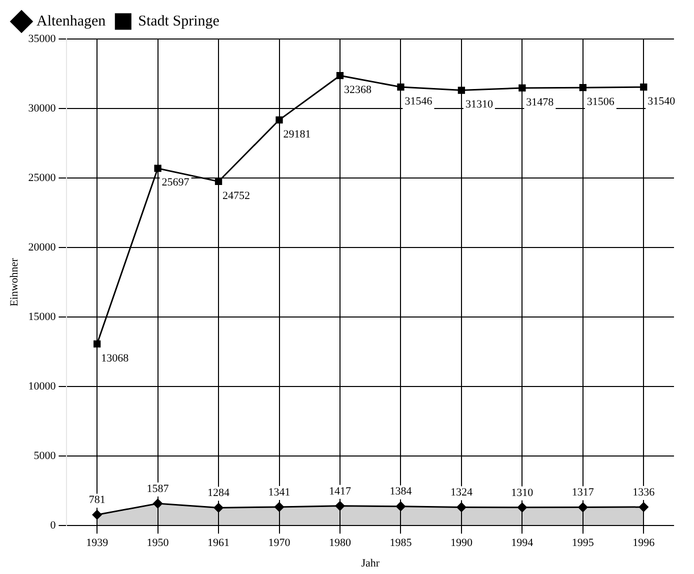 The image size is (694, 574). What do you see at coordinates (644, 492) in the screenshot?
I see `data-label: 1336` at bounding box center [644, 492].